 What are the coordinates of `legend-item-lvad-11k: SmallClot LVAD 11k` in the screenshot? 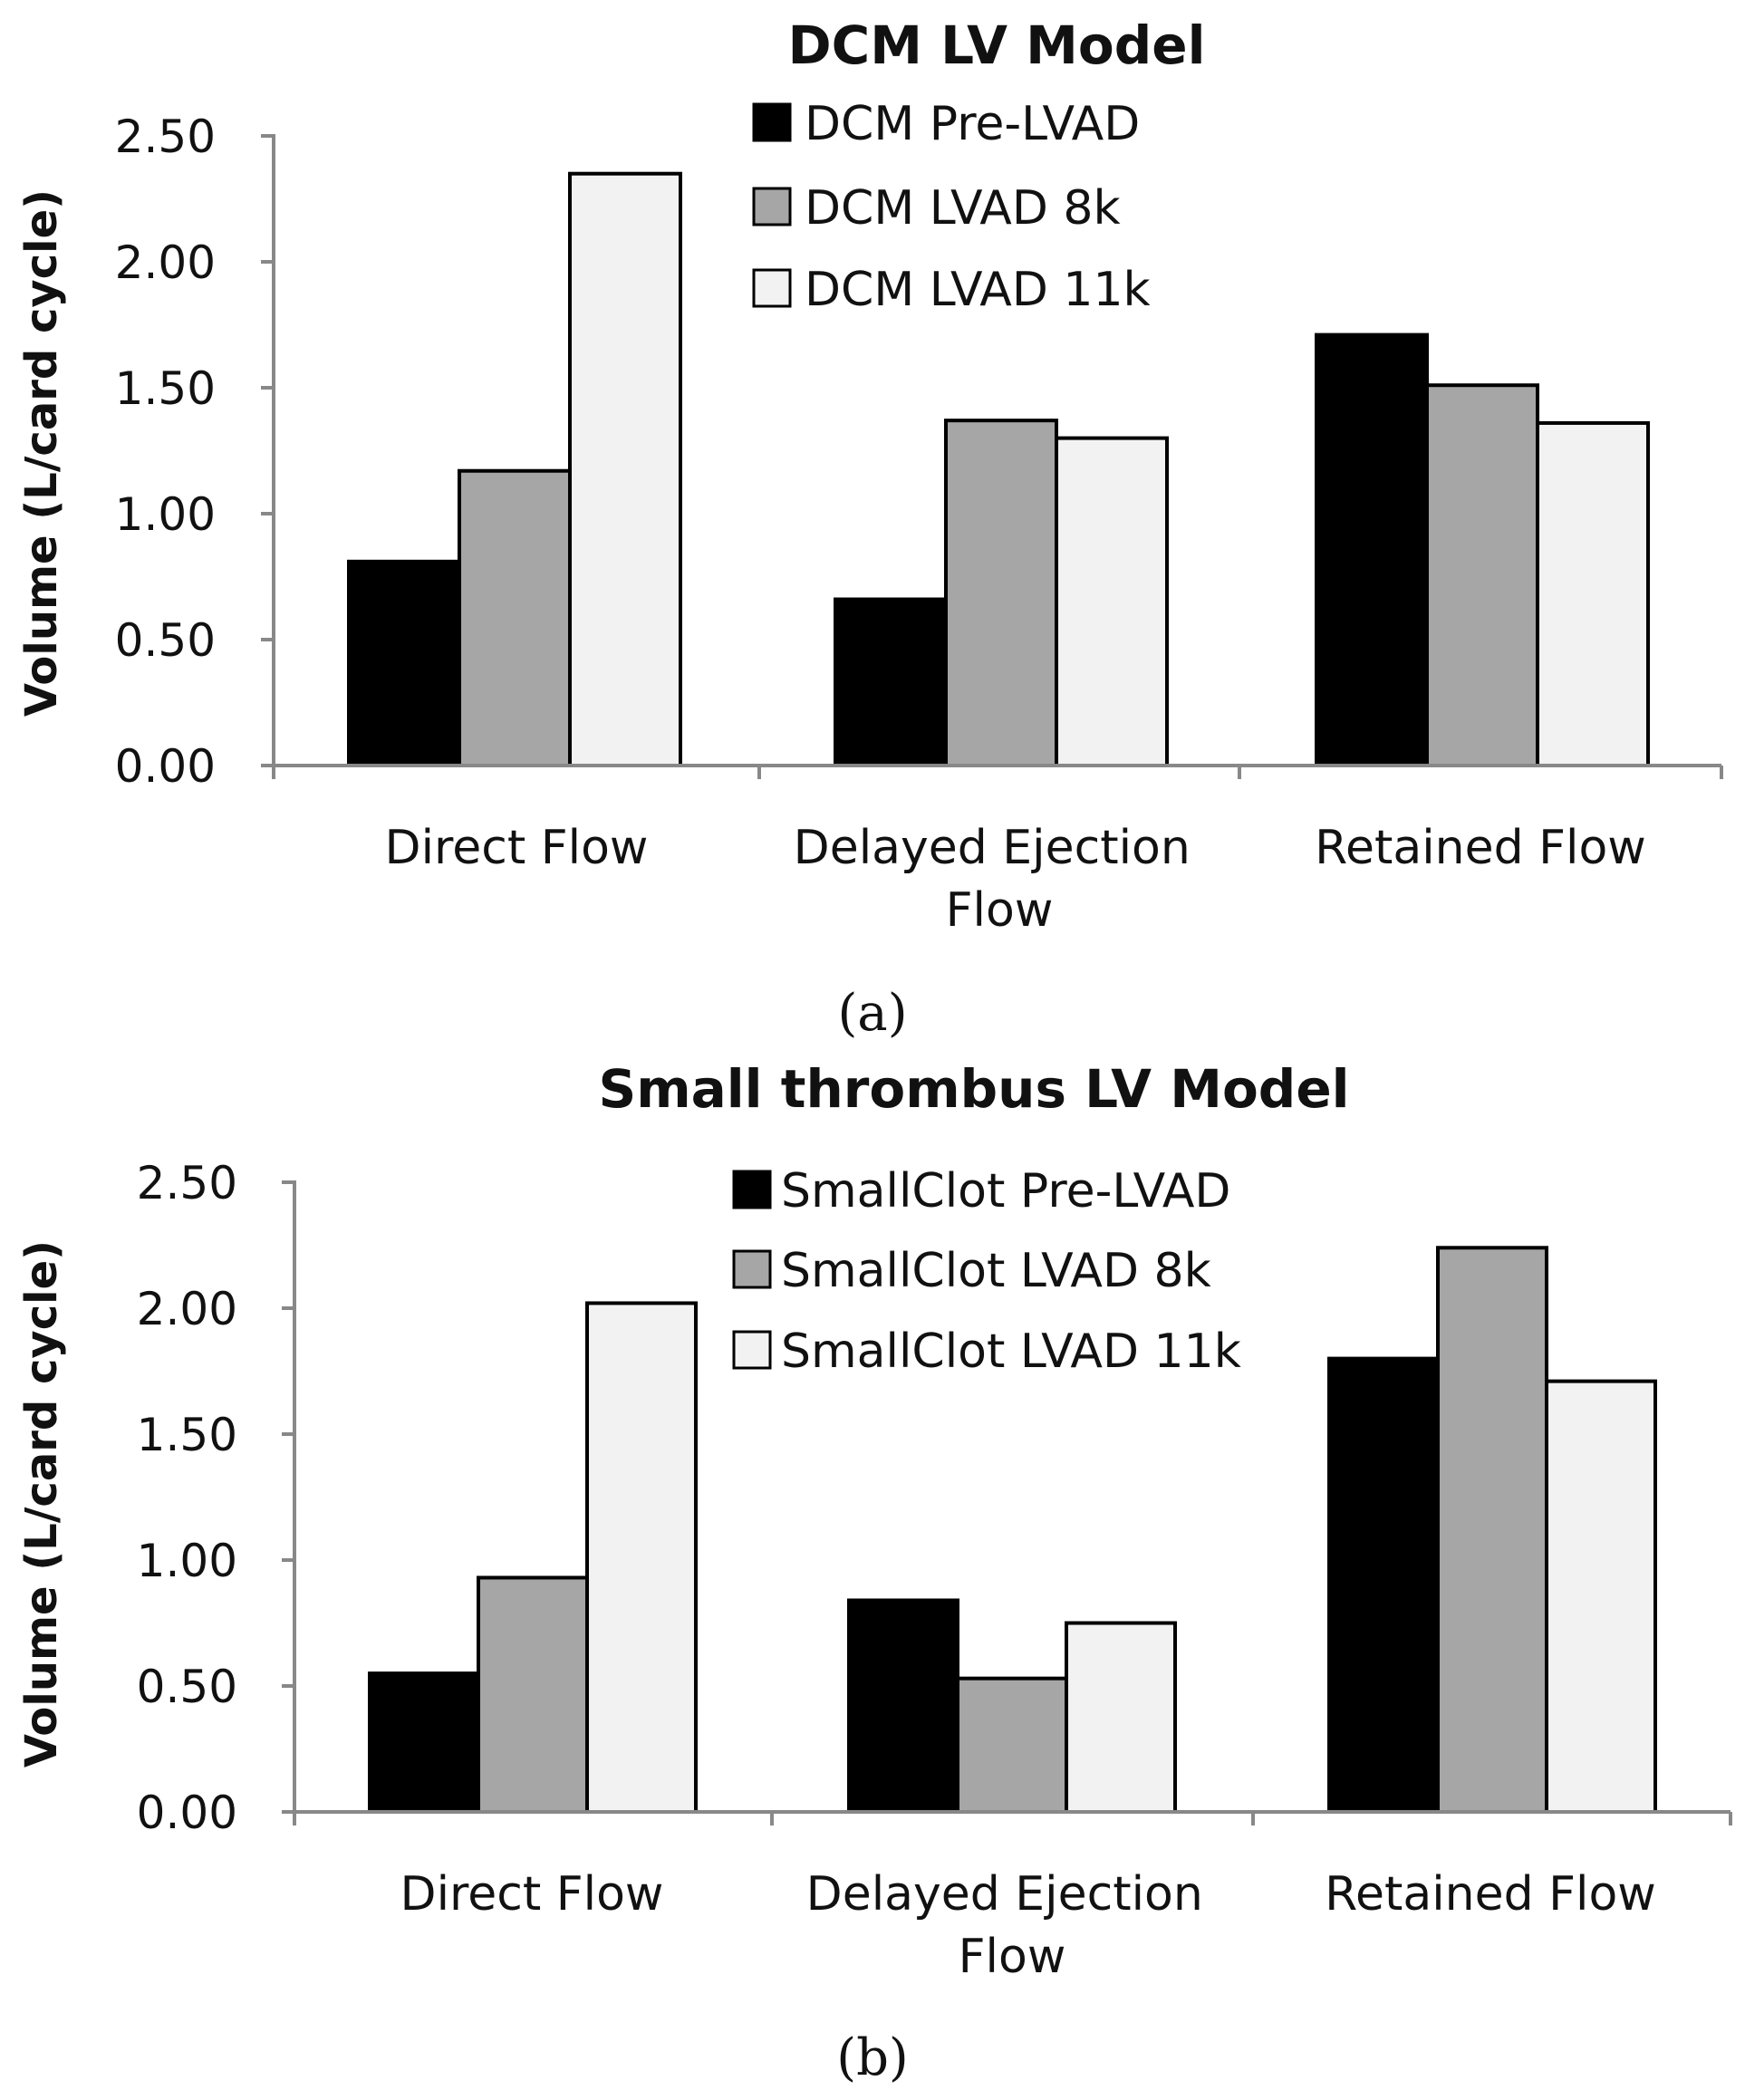 It's located at (987, 1352).